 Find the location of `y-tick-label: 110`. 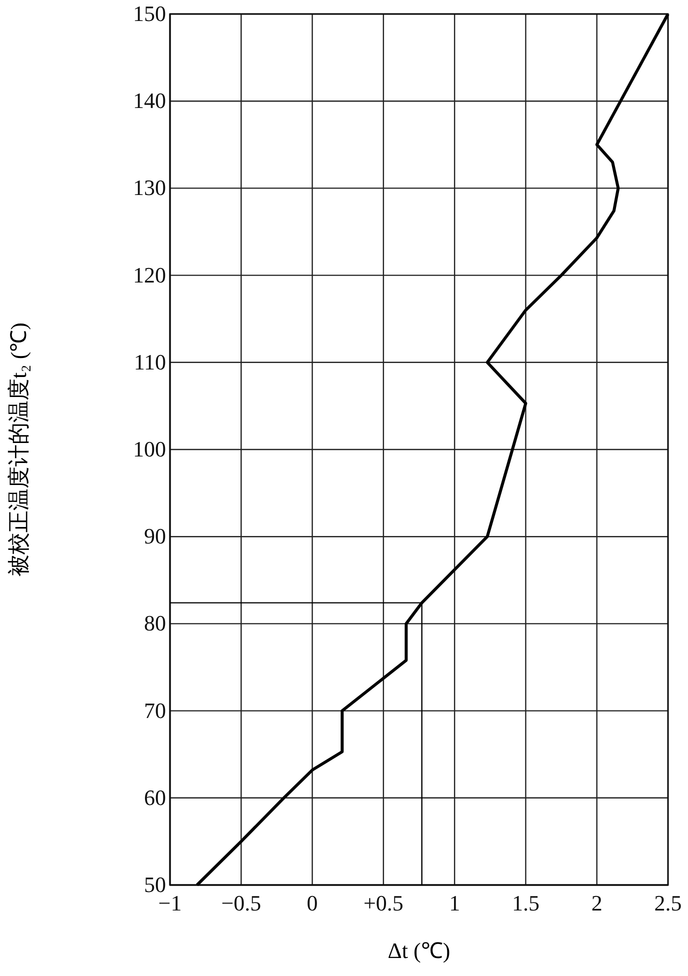

y-tick-label: 110 is located at coordinates (150, 361).